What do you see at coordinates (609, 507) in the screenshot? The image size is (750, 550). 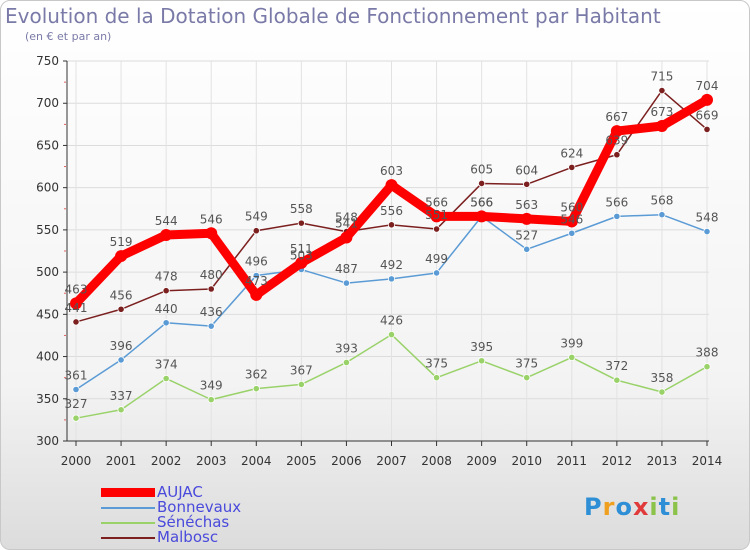 I see `logo-letter: r` at bounding box center [609, 507].